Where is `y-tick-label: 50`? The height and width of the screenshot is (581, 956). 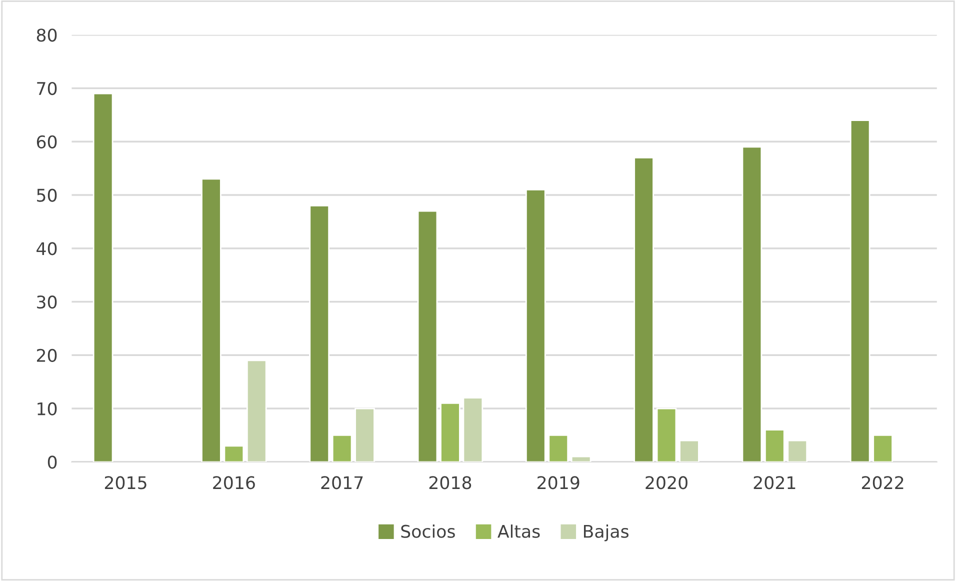
y-tick-label: 50 is located at coordinates (47, 195).